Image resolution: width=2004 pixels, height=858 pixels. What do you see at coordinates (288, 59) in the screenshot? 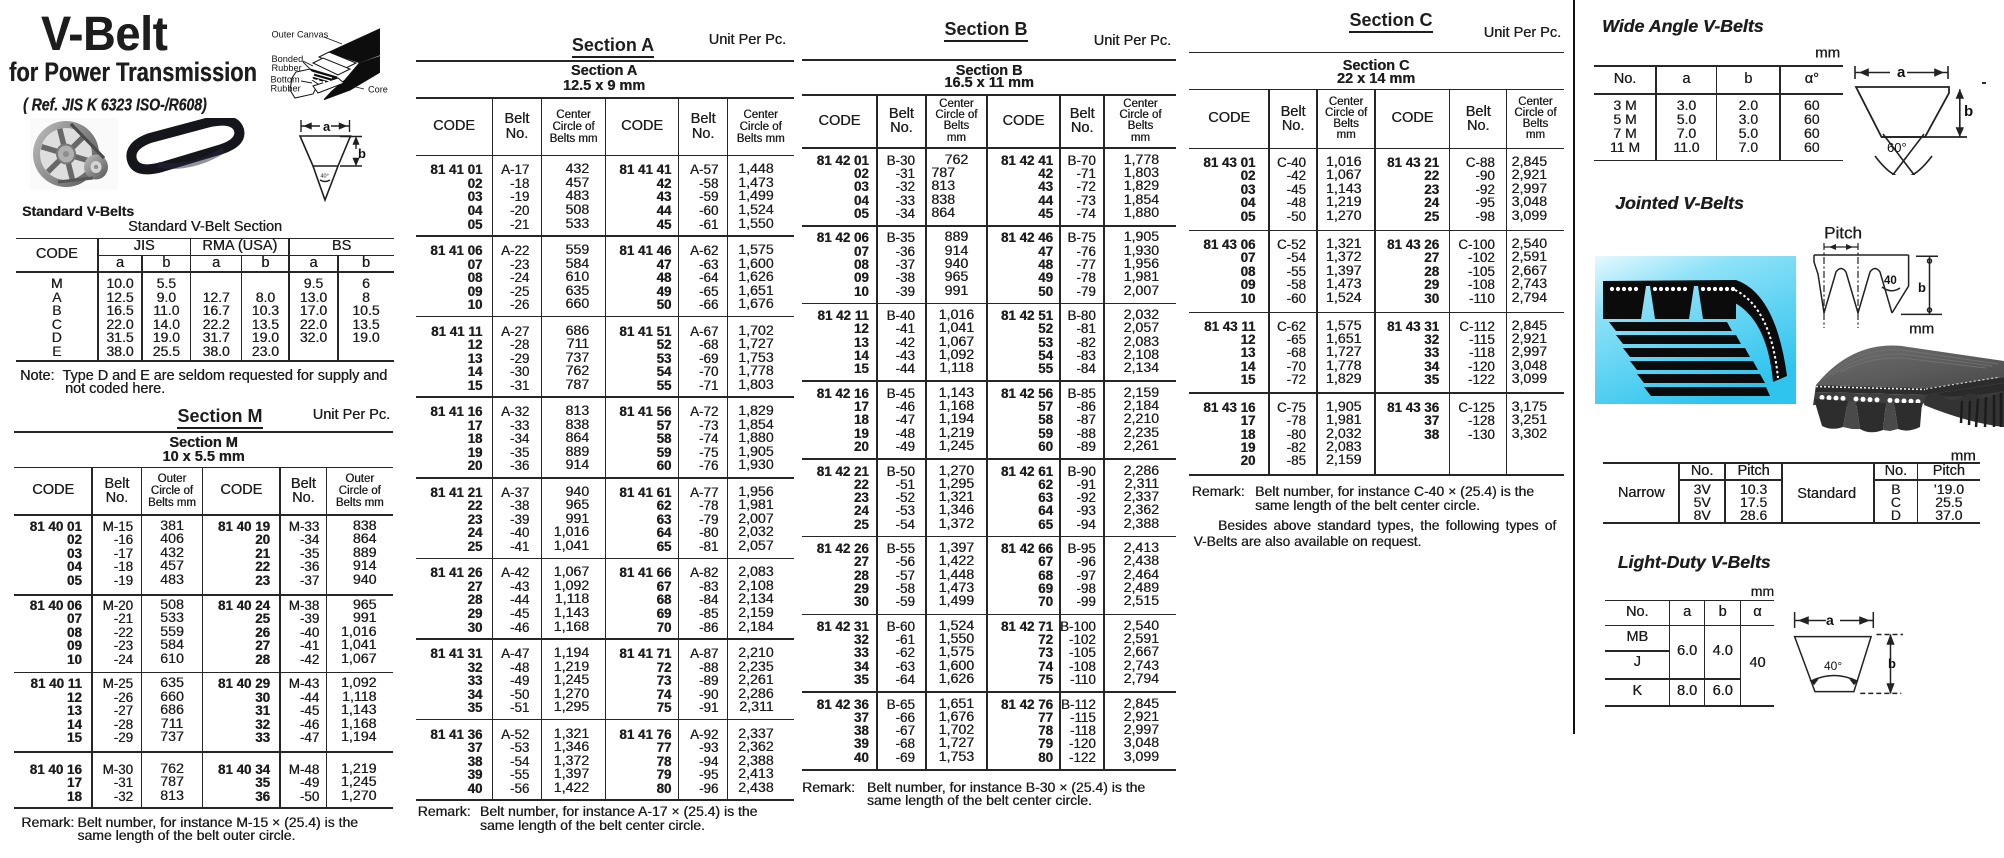
I see `svg-text: Bonded` at bounding box center [288, 59].